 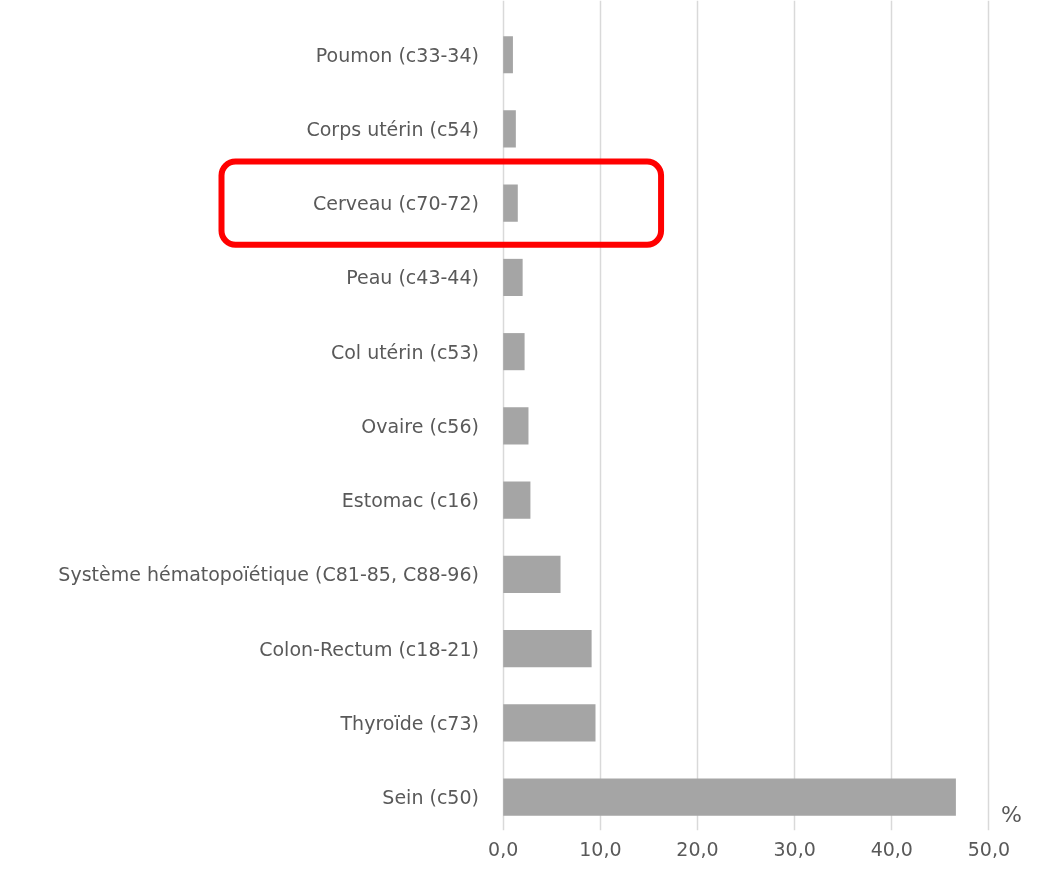 What do you see at coordinates (369, 648) in the screenshot?
I see `y-tick-label: Colon-Rectum (c18-21)` at bounding box center [369, 648].